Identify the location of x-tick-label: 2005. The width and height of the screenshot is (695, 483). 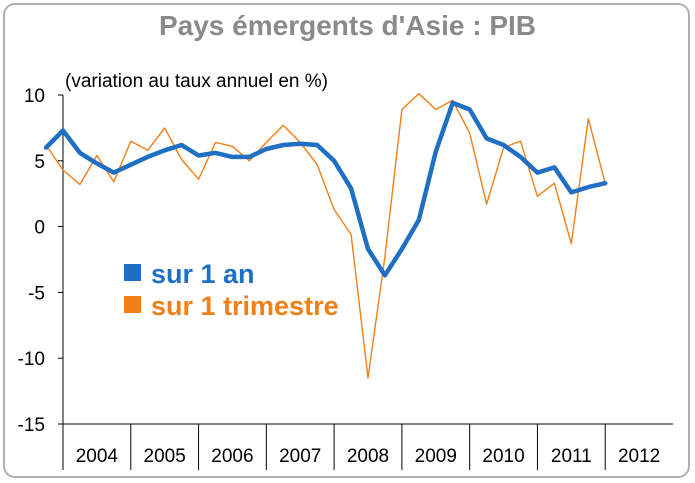
(165, 456).